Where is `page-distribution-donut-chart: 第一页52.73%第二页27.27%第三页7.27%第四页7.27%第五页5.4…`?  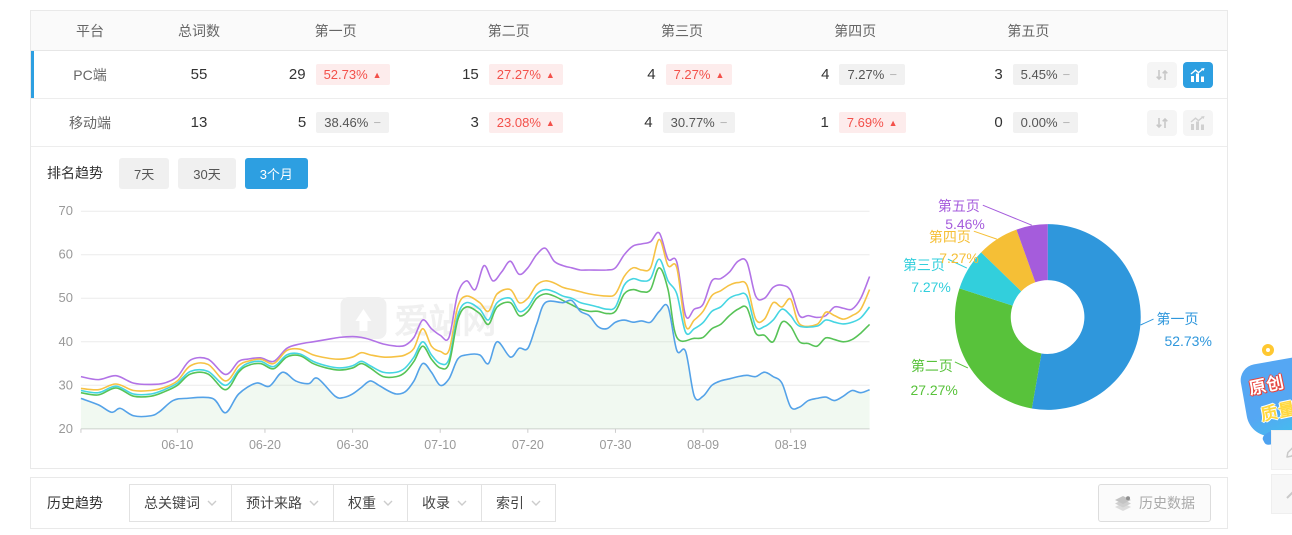 page-distribution-donut-chart: 第一页52.73%第二页27.27%第三页7.27%第四页7.27%第五页5.4… is located at coordinates (1057, 304).